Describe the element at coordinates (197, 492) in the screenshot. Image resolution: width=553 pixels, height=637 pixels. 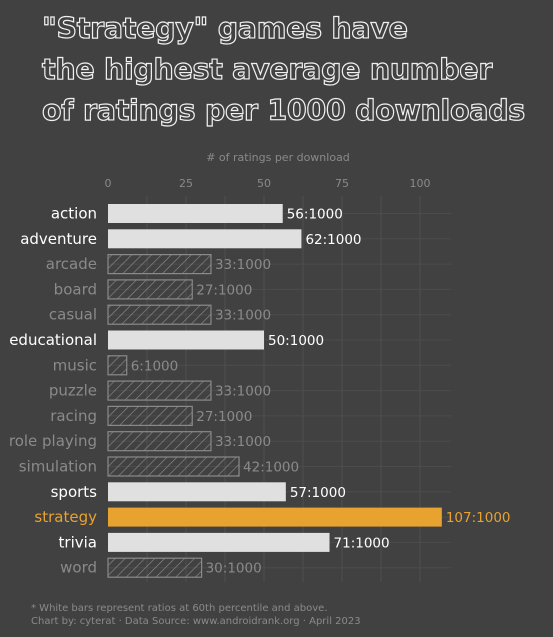
I see `bar-sports` at that location.